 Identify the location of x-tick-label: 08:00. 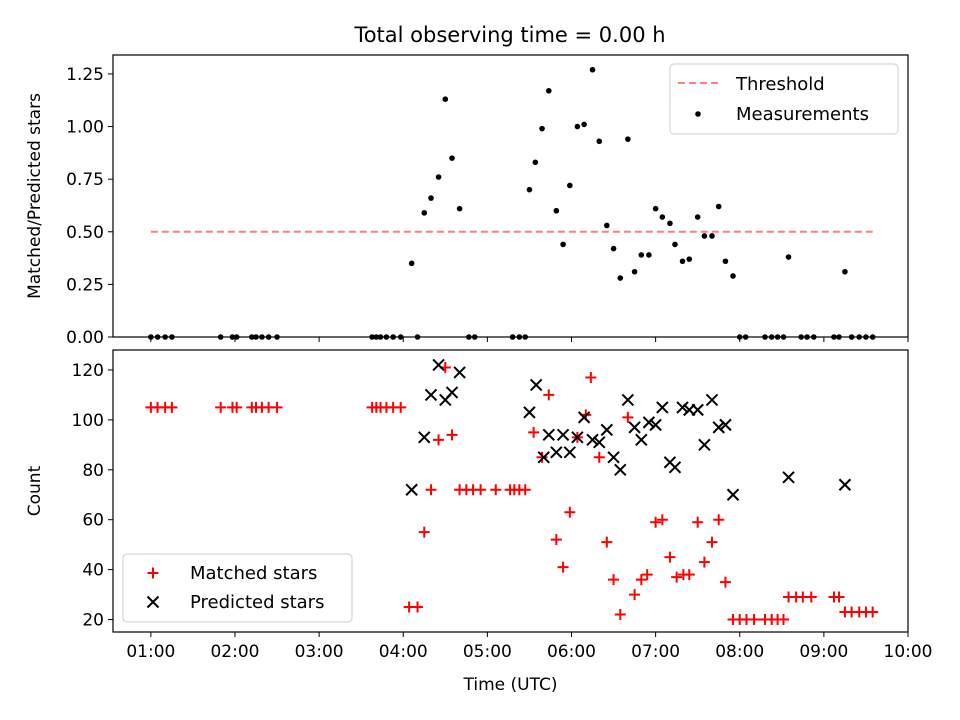
(739, 652).